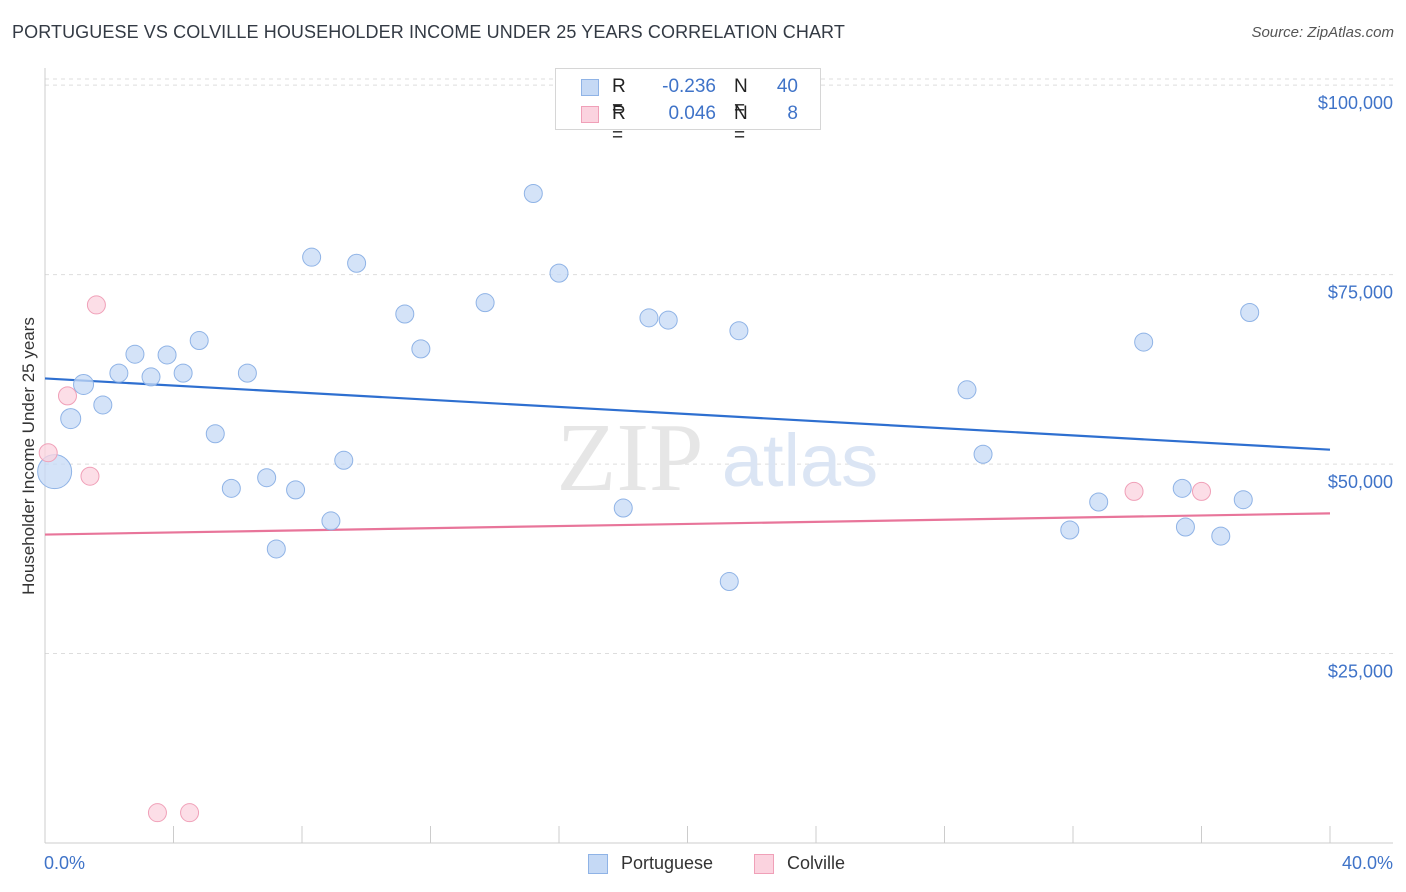 This screenshot has width=1406, height=892. What do you see at coordinates (1355, 103) in the screenshot?
I see `y-tick-label: $100,000` at bounding box center [1355, 103].